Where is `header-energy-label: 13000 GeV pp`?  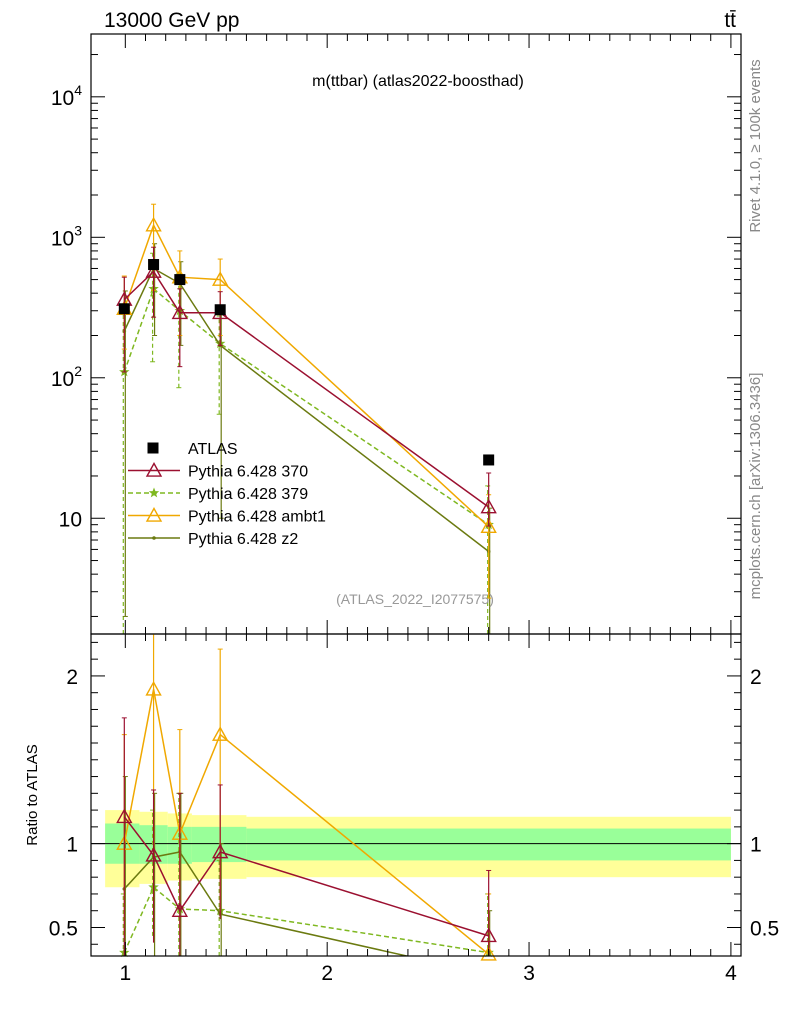
header-energy-label: 13000 GeV pp is located at coordinates (171, 20).